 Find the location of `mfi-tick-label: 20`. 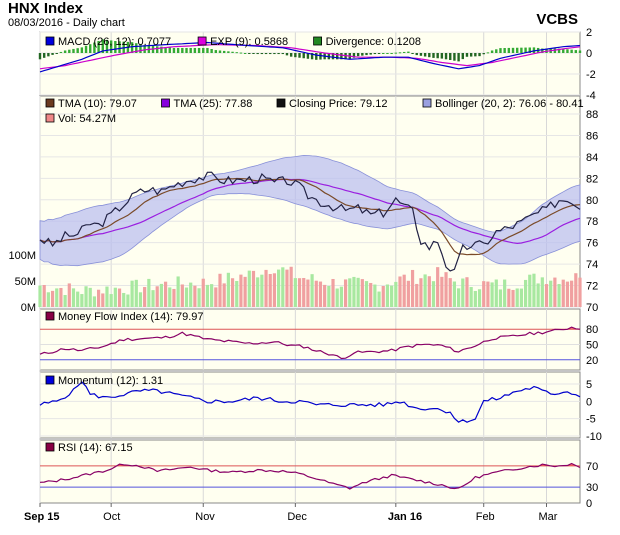

mfi-tick-label: 20 is located at coordinates (592, 361).